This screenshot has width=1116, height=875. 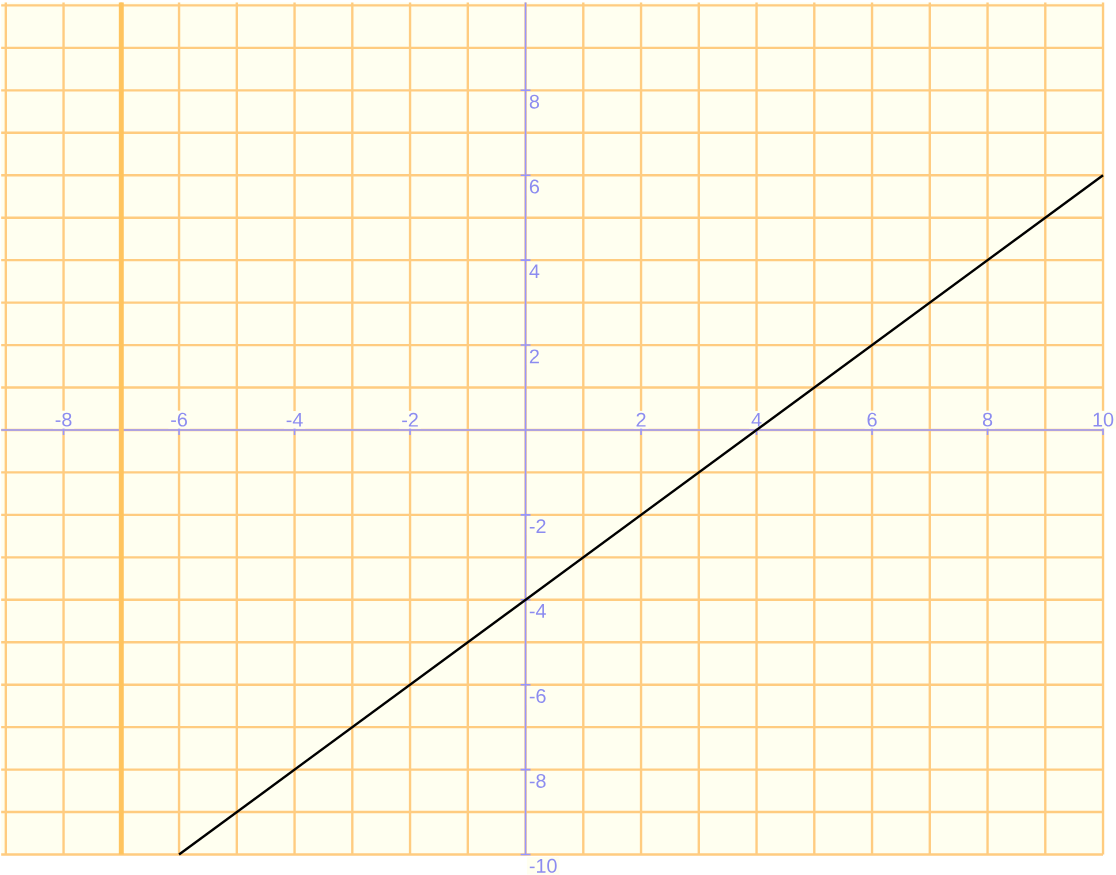 I want to click on x-tick-label: 10, so click(x=1103, y=419).